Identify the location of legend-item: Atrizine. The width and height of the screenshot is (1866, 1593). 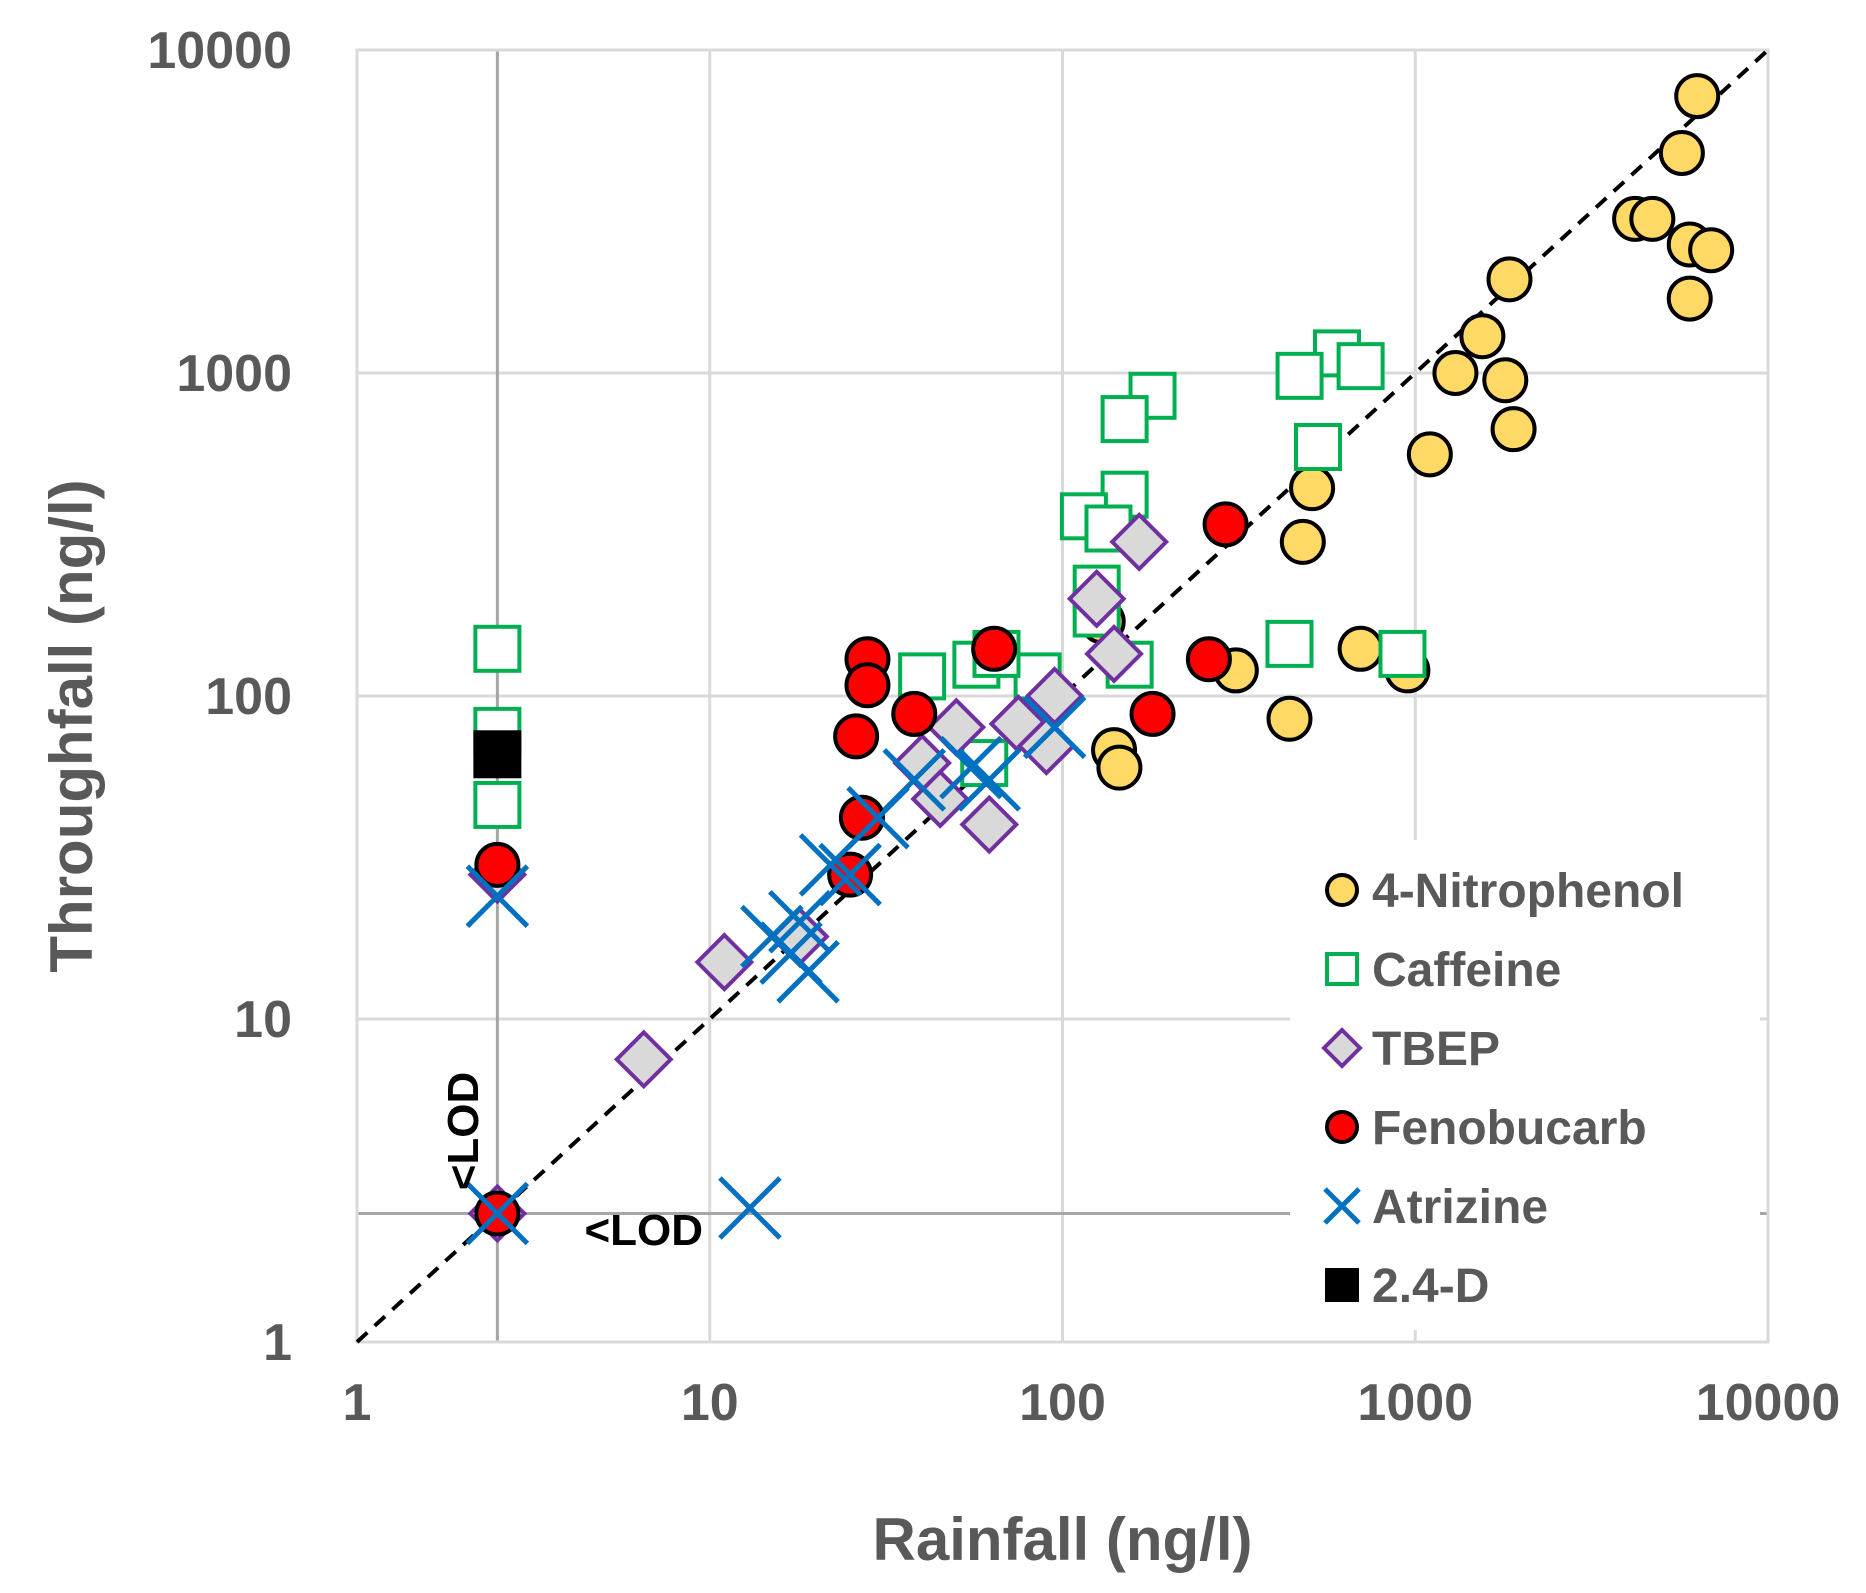
(1435, 1207).